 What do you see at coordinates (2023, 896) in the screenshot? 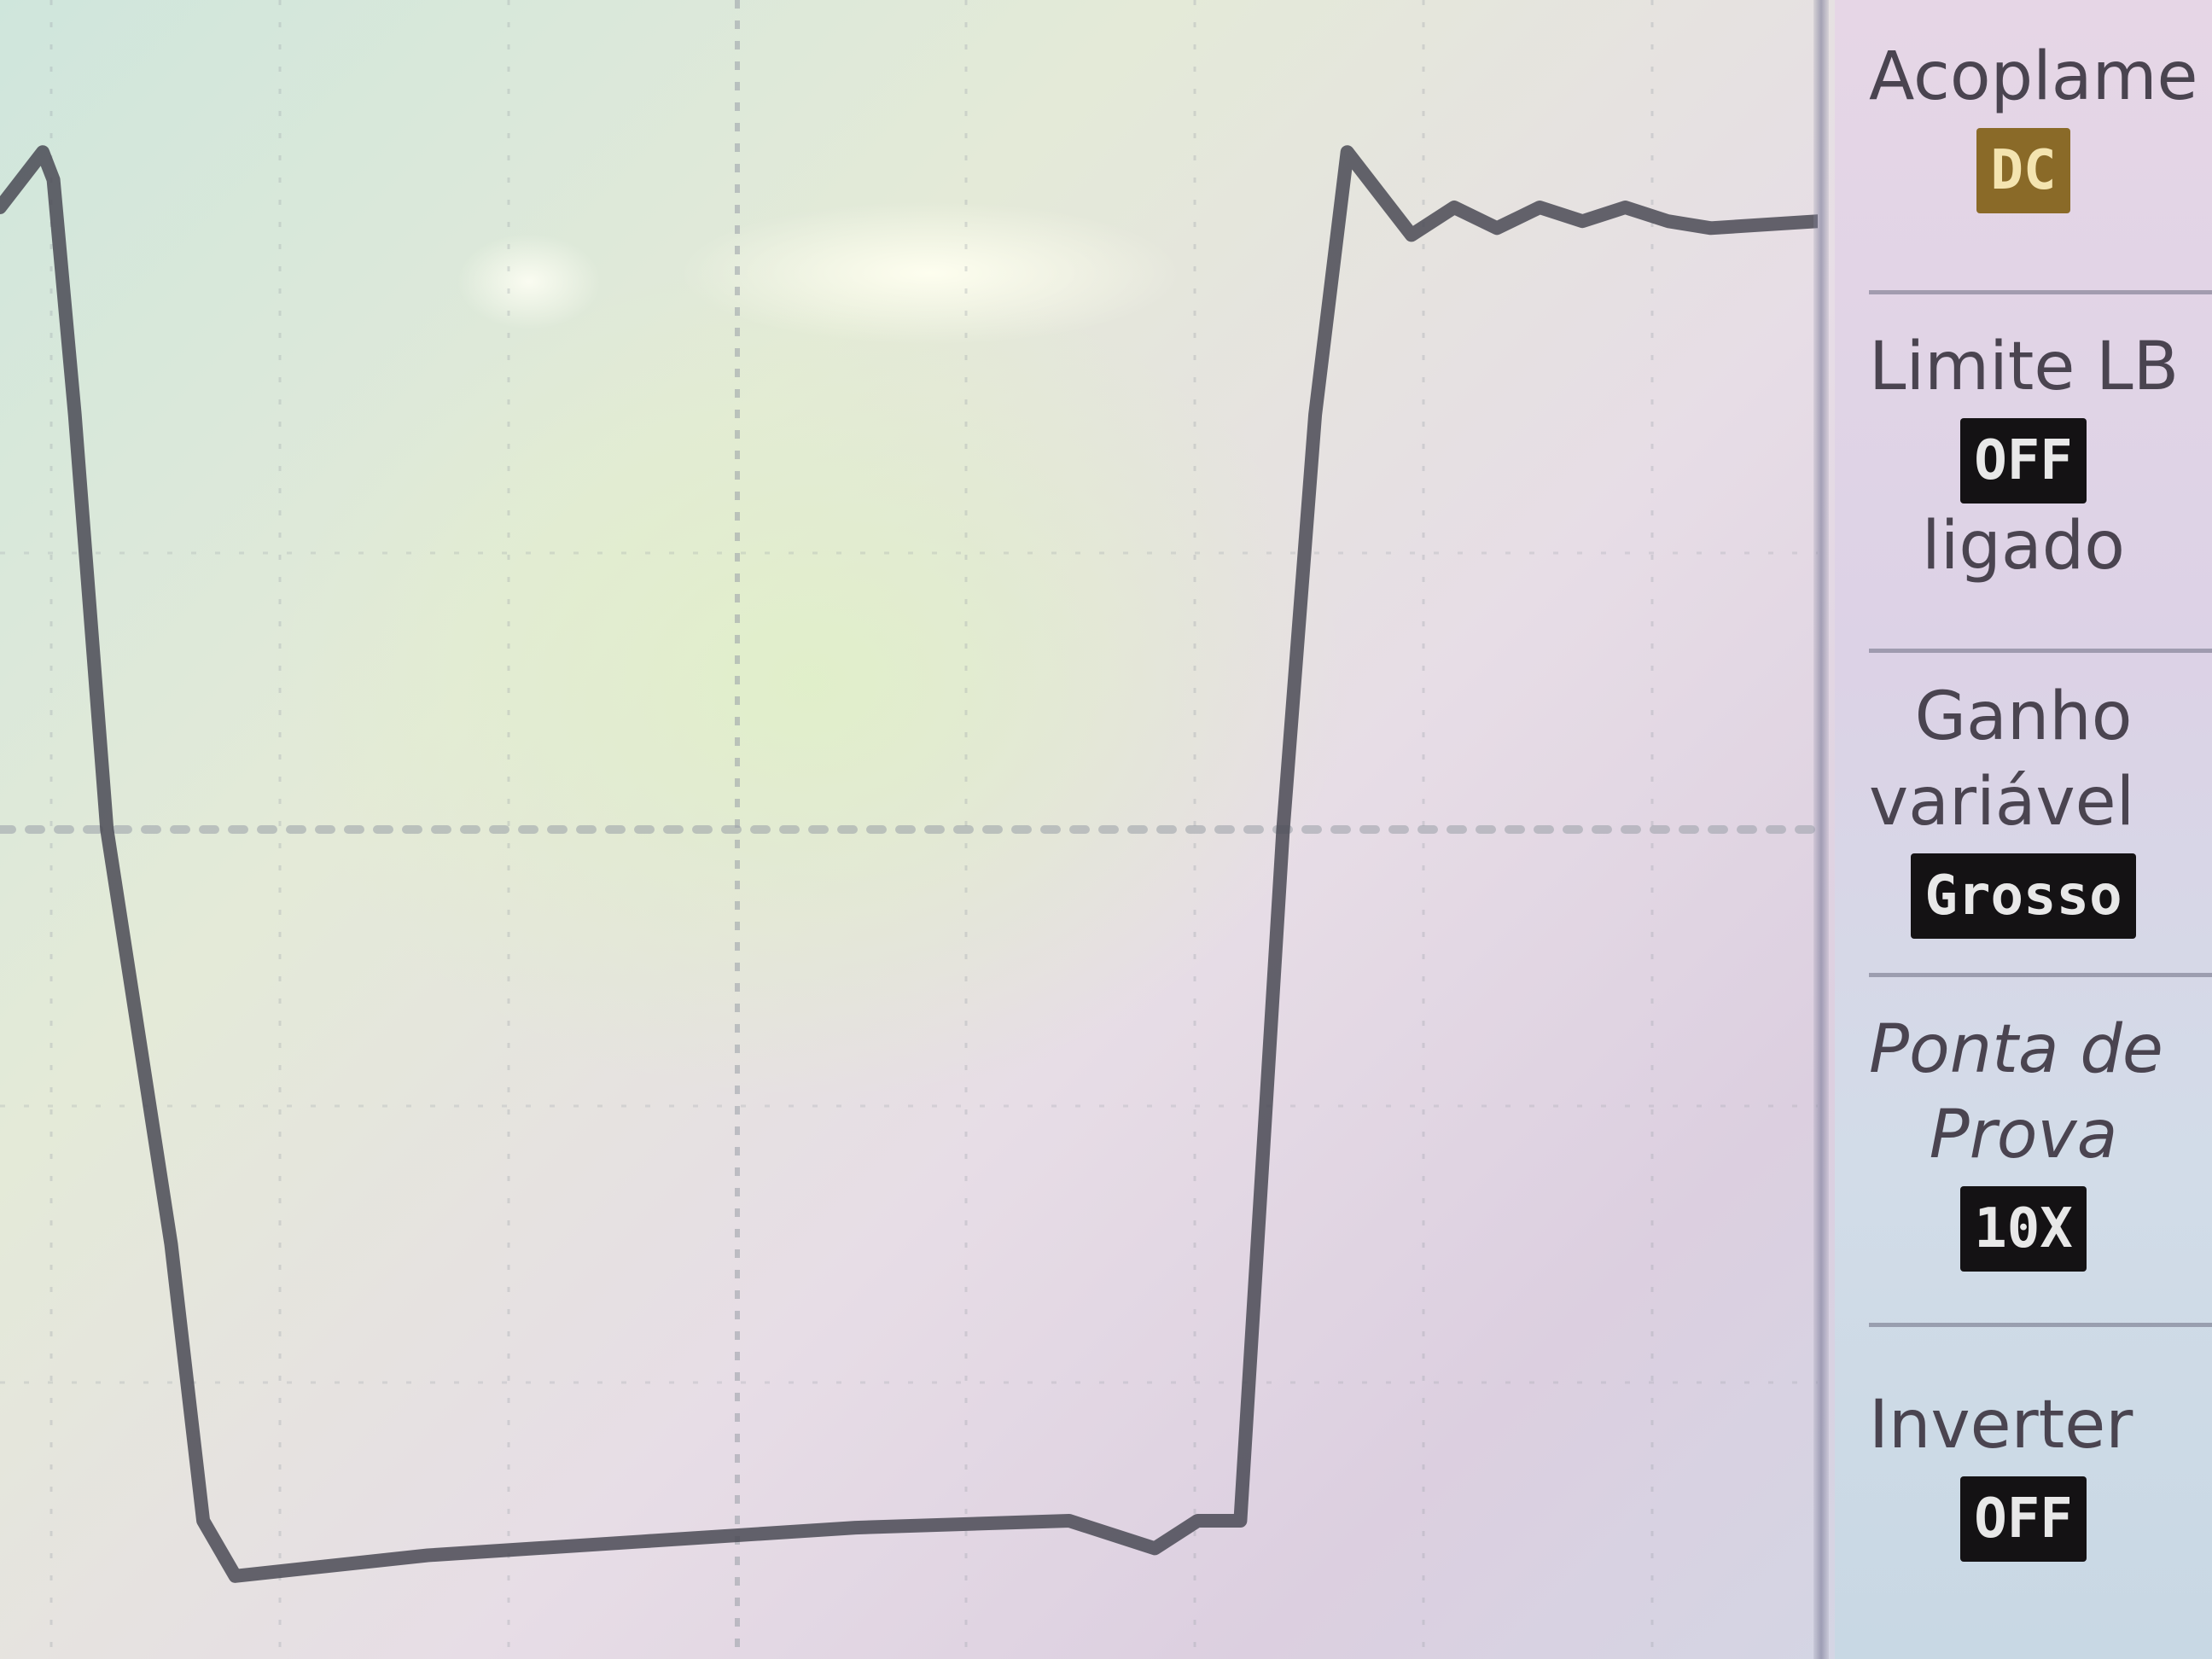
I see `volts-div-value: Grosso` at bounding box center [2023, 896].